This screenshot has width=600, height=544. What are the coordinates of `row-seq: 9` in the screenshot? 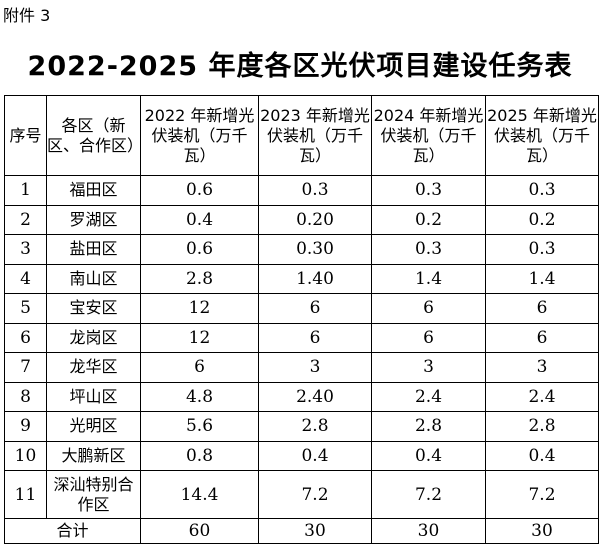 It's located at (25, 426).